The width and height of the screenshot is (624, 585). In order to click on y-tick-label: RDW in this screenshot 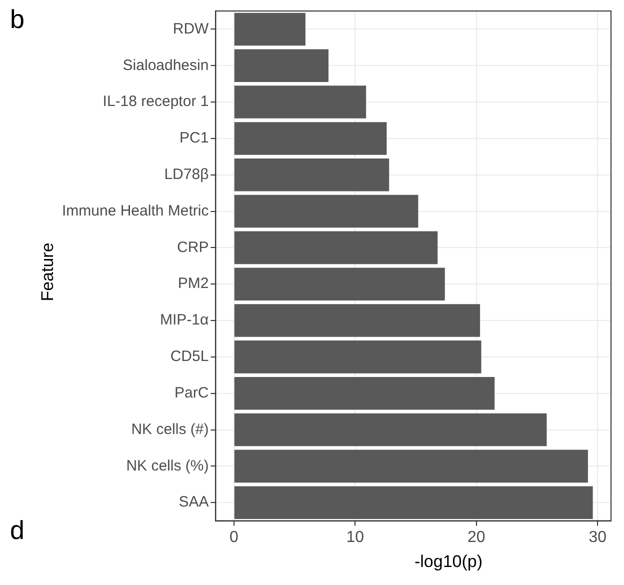, I will do `click(191, 29)`.